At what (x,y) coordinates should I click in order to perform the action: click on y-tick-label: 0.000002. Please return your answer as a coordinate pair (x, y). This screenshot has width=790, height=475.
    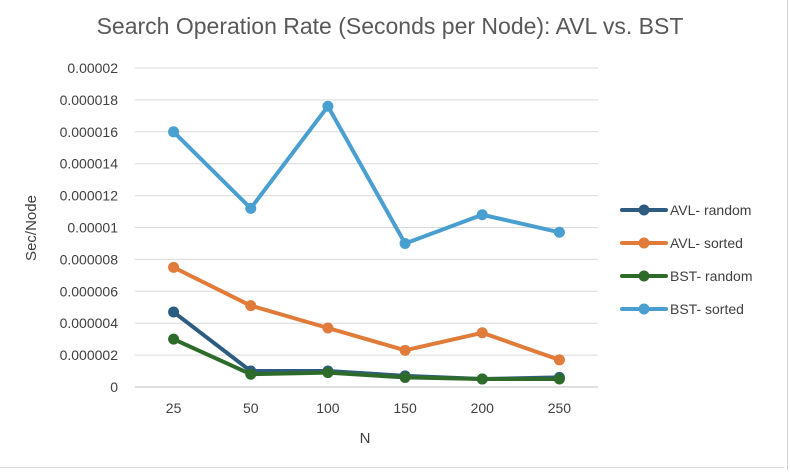
    Looking at the image, I should click on (89, 355).